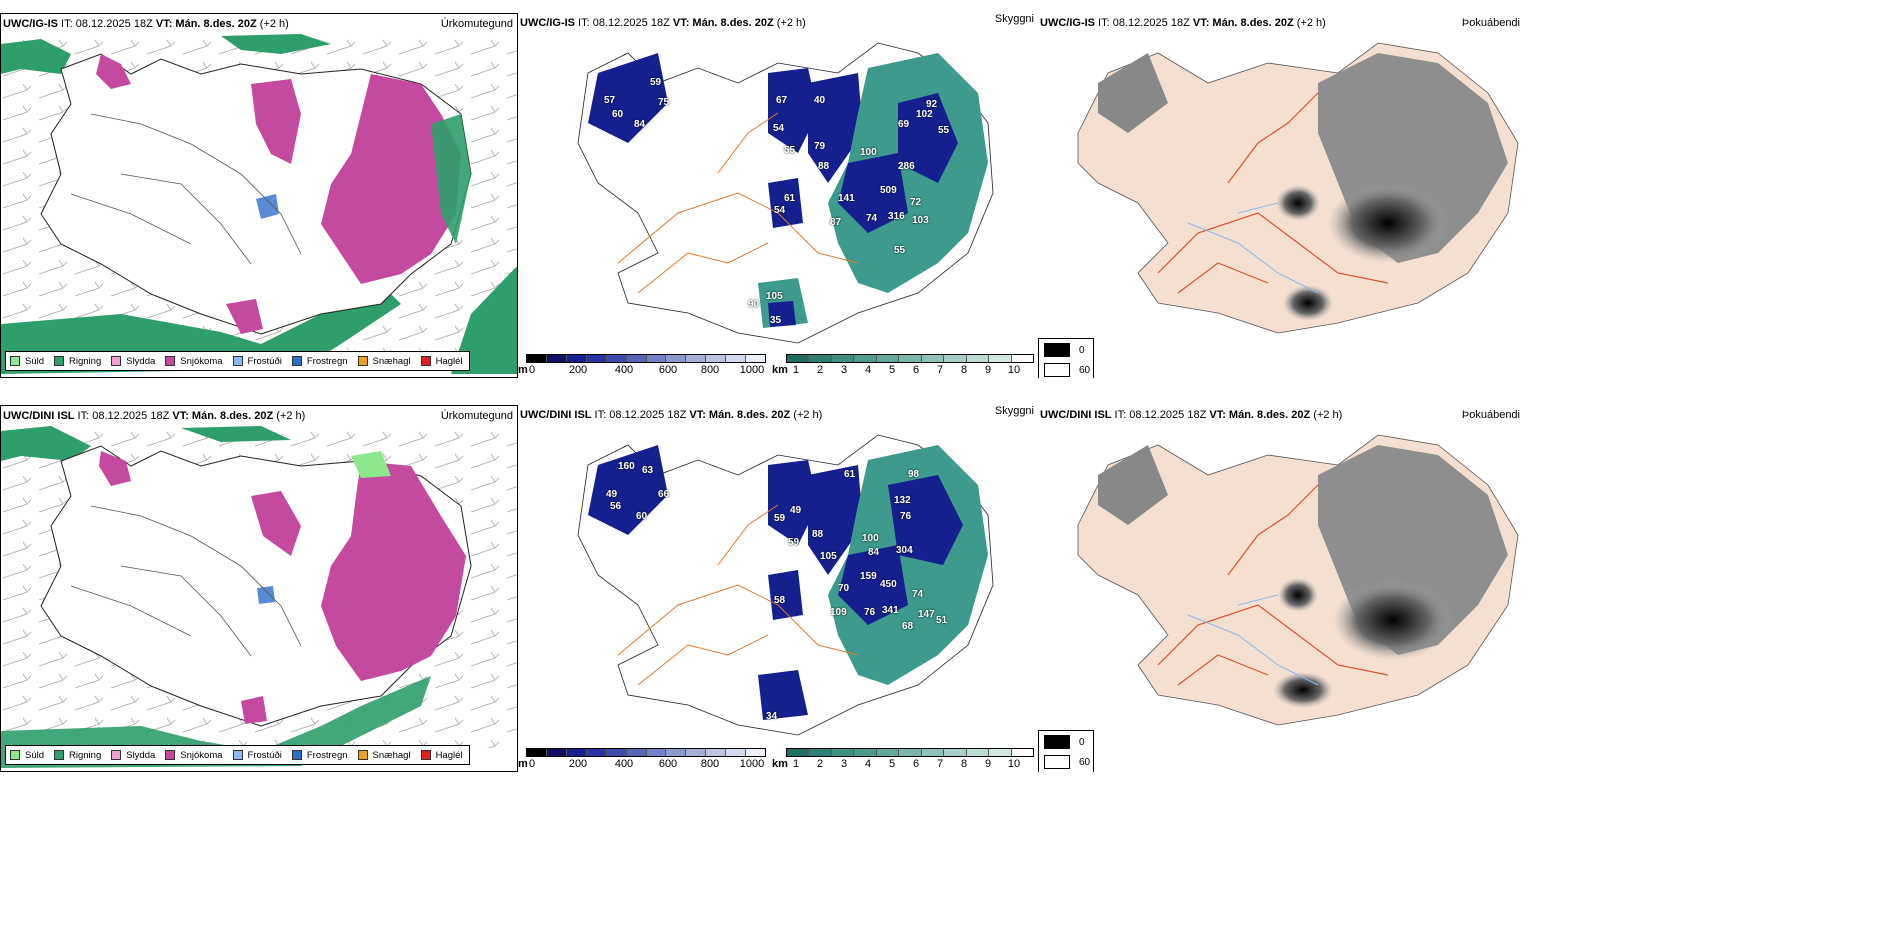 This screenshot has height=950, width=1900. I want to click on map-label: 34, so click(772, 716).